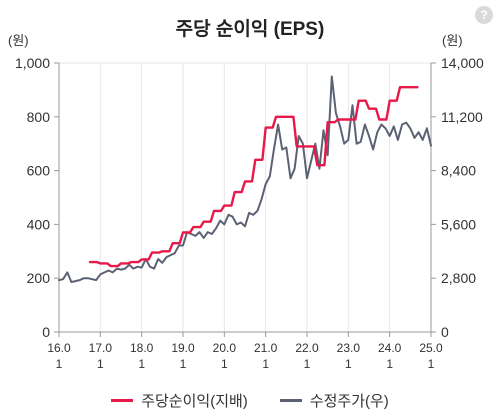 The image size is (500, 417). I want to click on x-tick-label: 21.0, so click(266, 348).